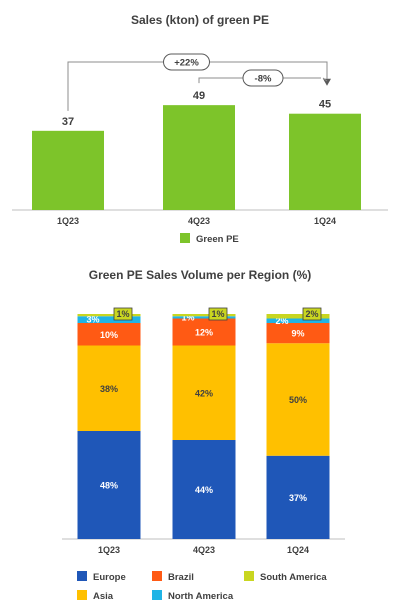 This screenshot has height=604, width=400. What do you see at coordinates (325, 105) in the screenshot?
I see `value-label-1q24: 45` at bounding box center [325, 105].